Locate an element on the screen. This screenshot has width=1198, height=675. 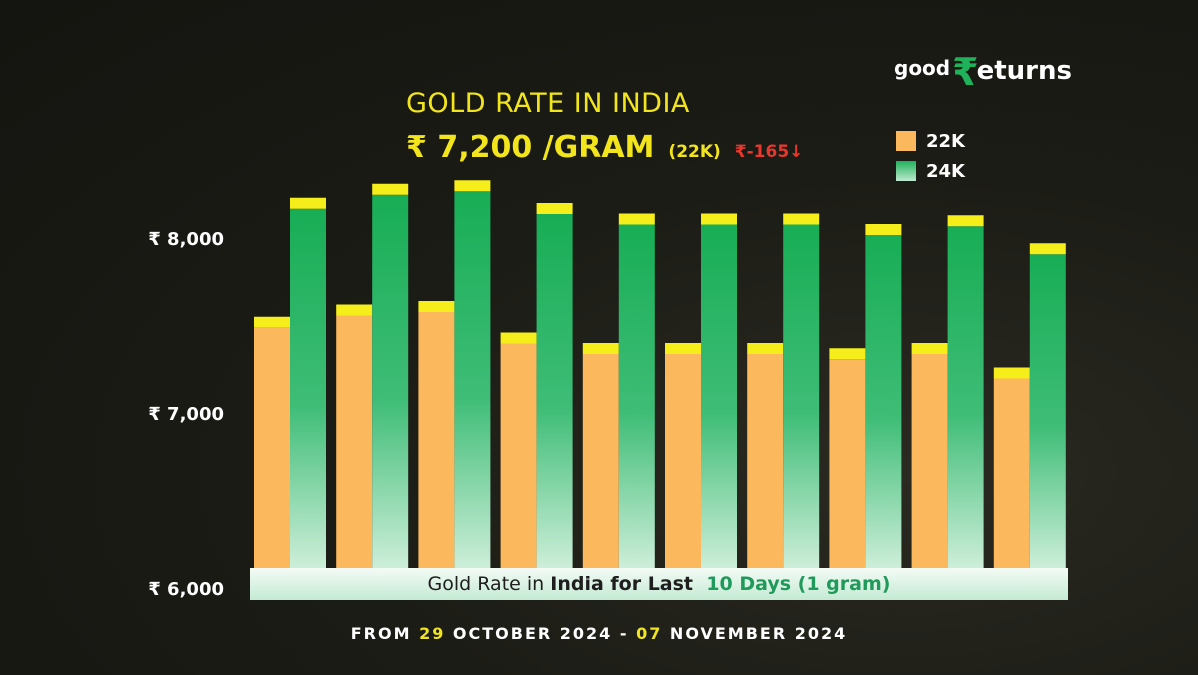
y-tick-label: ₹ 6,000 is located at coordinates (186, 589).